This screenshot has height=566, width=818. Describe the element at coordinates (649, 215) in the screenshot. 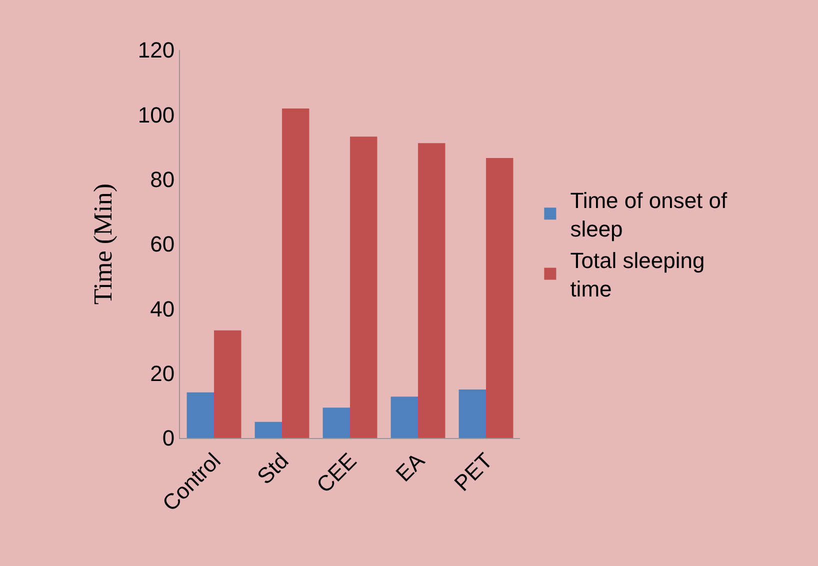

I see `legend-label: Time of onset of sleep` at that location.